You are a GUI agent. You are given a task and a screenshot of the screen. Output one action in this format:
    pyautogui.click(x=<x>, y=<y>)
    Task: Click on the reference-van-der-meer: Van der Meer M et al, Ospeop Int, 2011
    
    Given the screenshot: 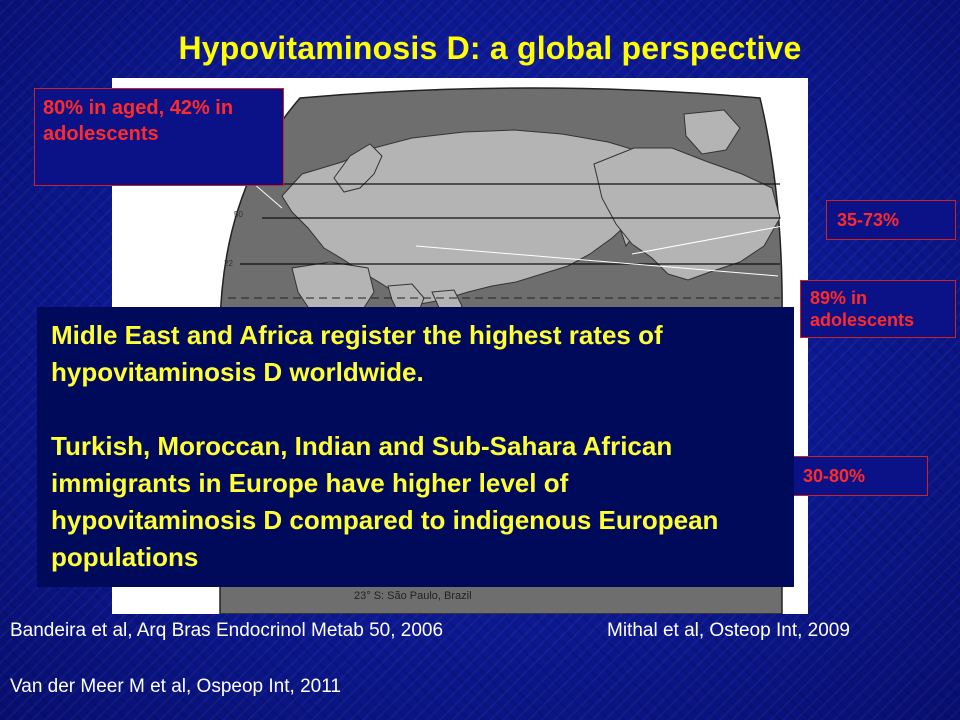 What is the action you would take?
    pyautogui.click(x=175, y=686)
    